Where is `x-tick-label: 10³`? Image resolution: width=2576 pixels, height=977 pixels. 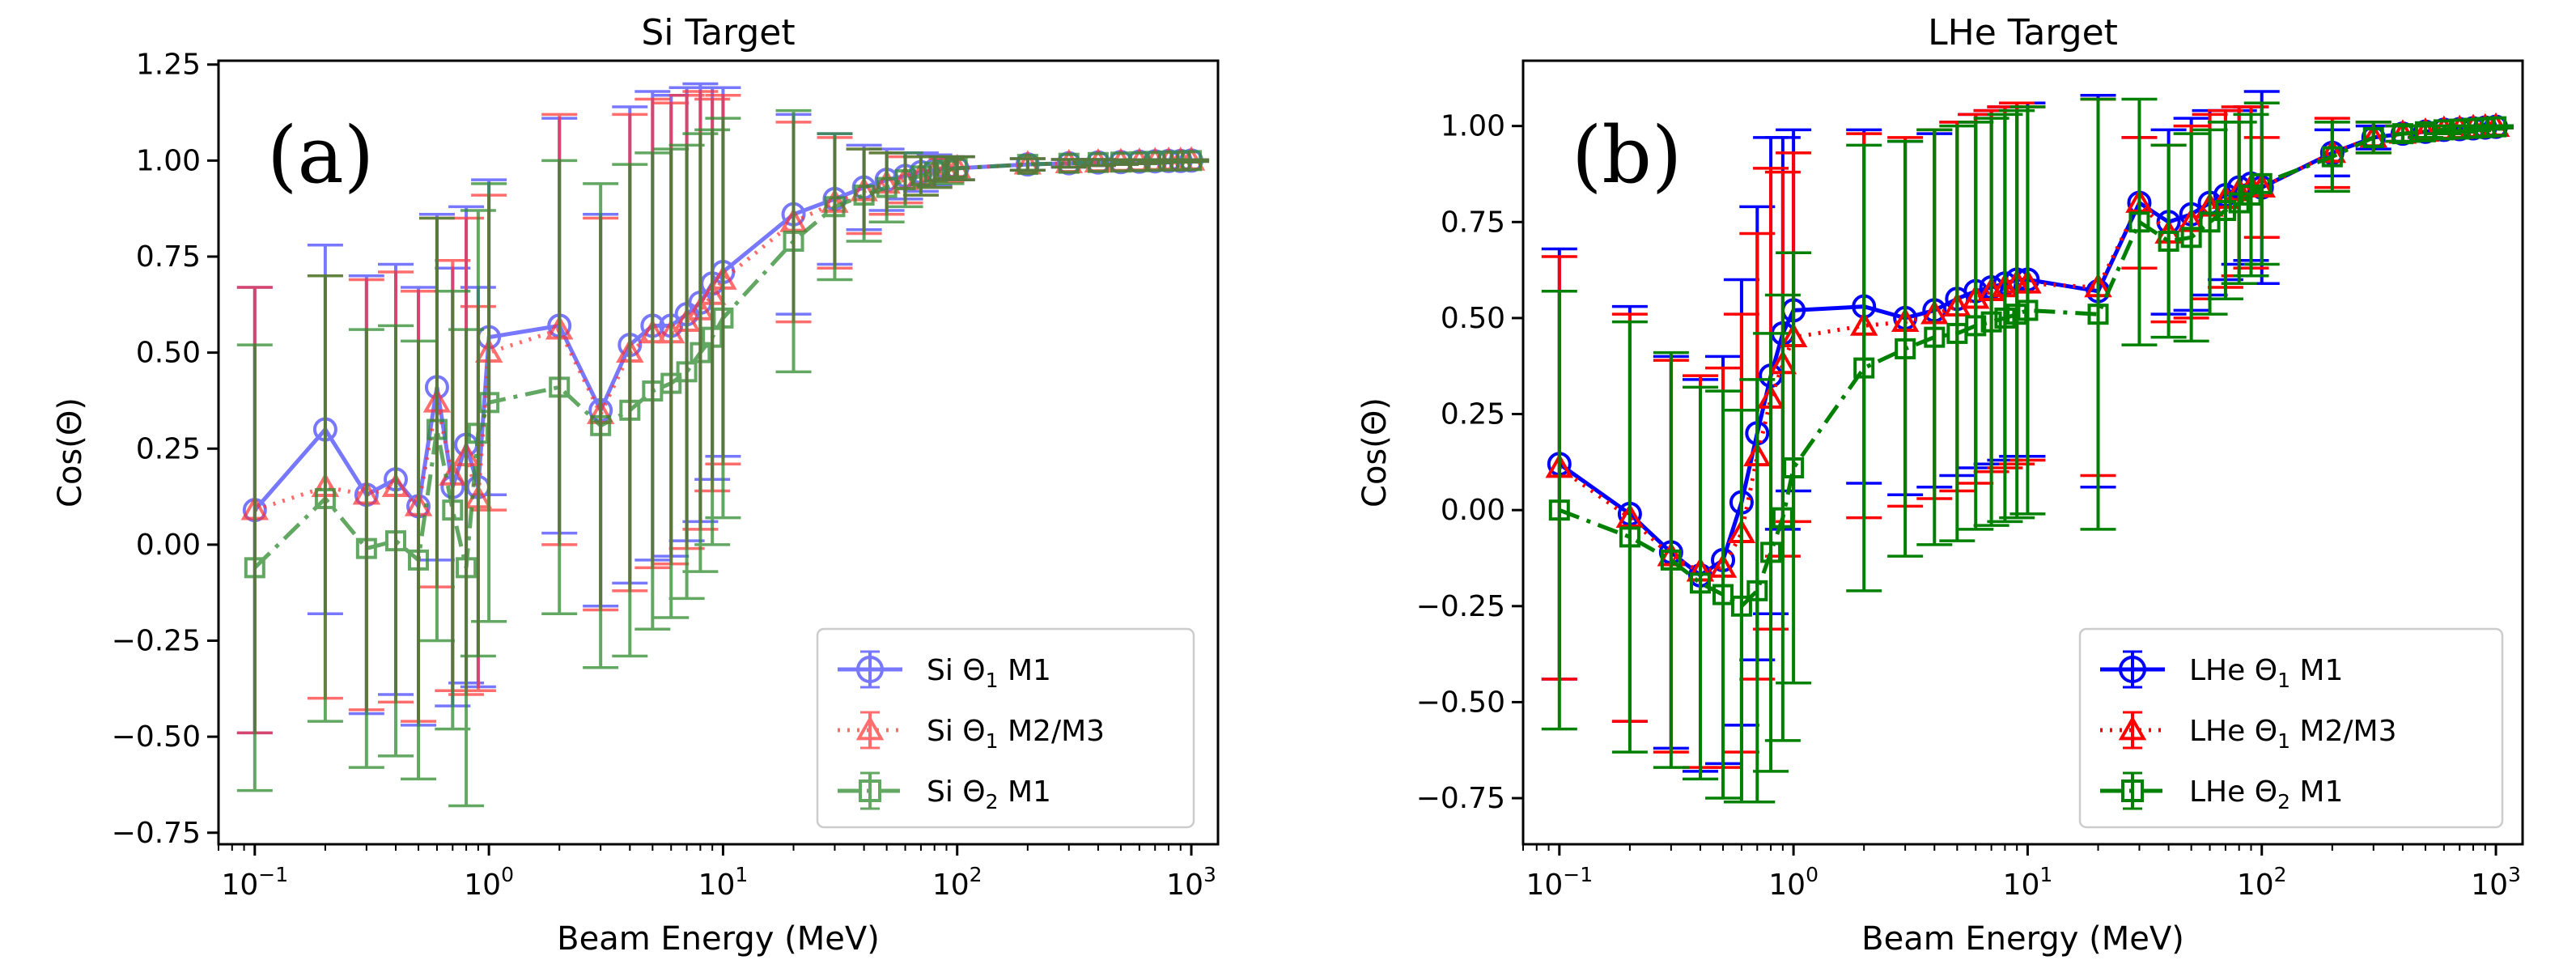 x-tick-label: 10³ is located at coordinates (1191, 882).